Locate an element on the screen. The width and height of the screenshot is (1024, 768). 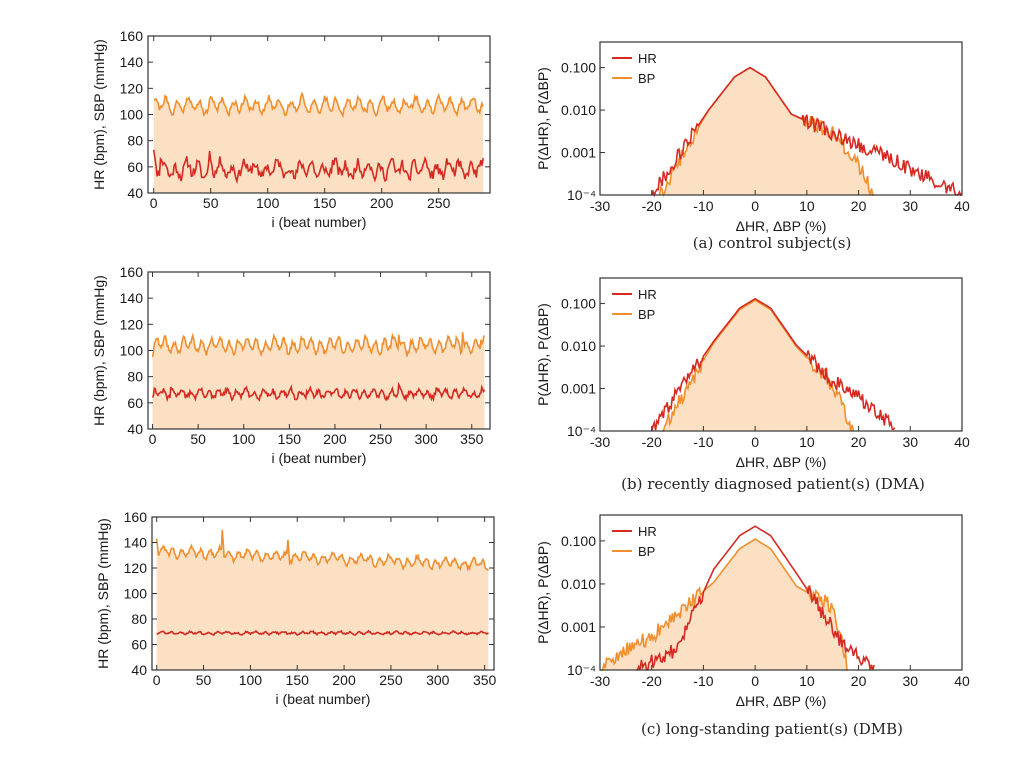
y-tick-label: 10⁻⁴ is located at coordinates (581, 670).